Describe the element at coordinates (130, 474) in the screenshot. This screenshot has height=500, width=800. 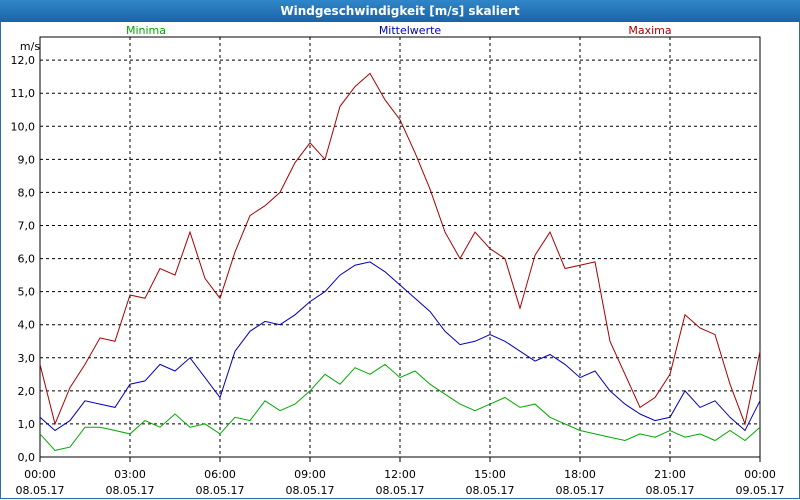
I see `x-tick-time: 03:00` at that location.